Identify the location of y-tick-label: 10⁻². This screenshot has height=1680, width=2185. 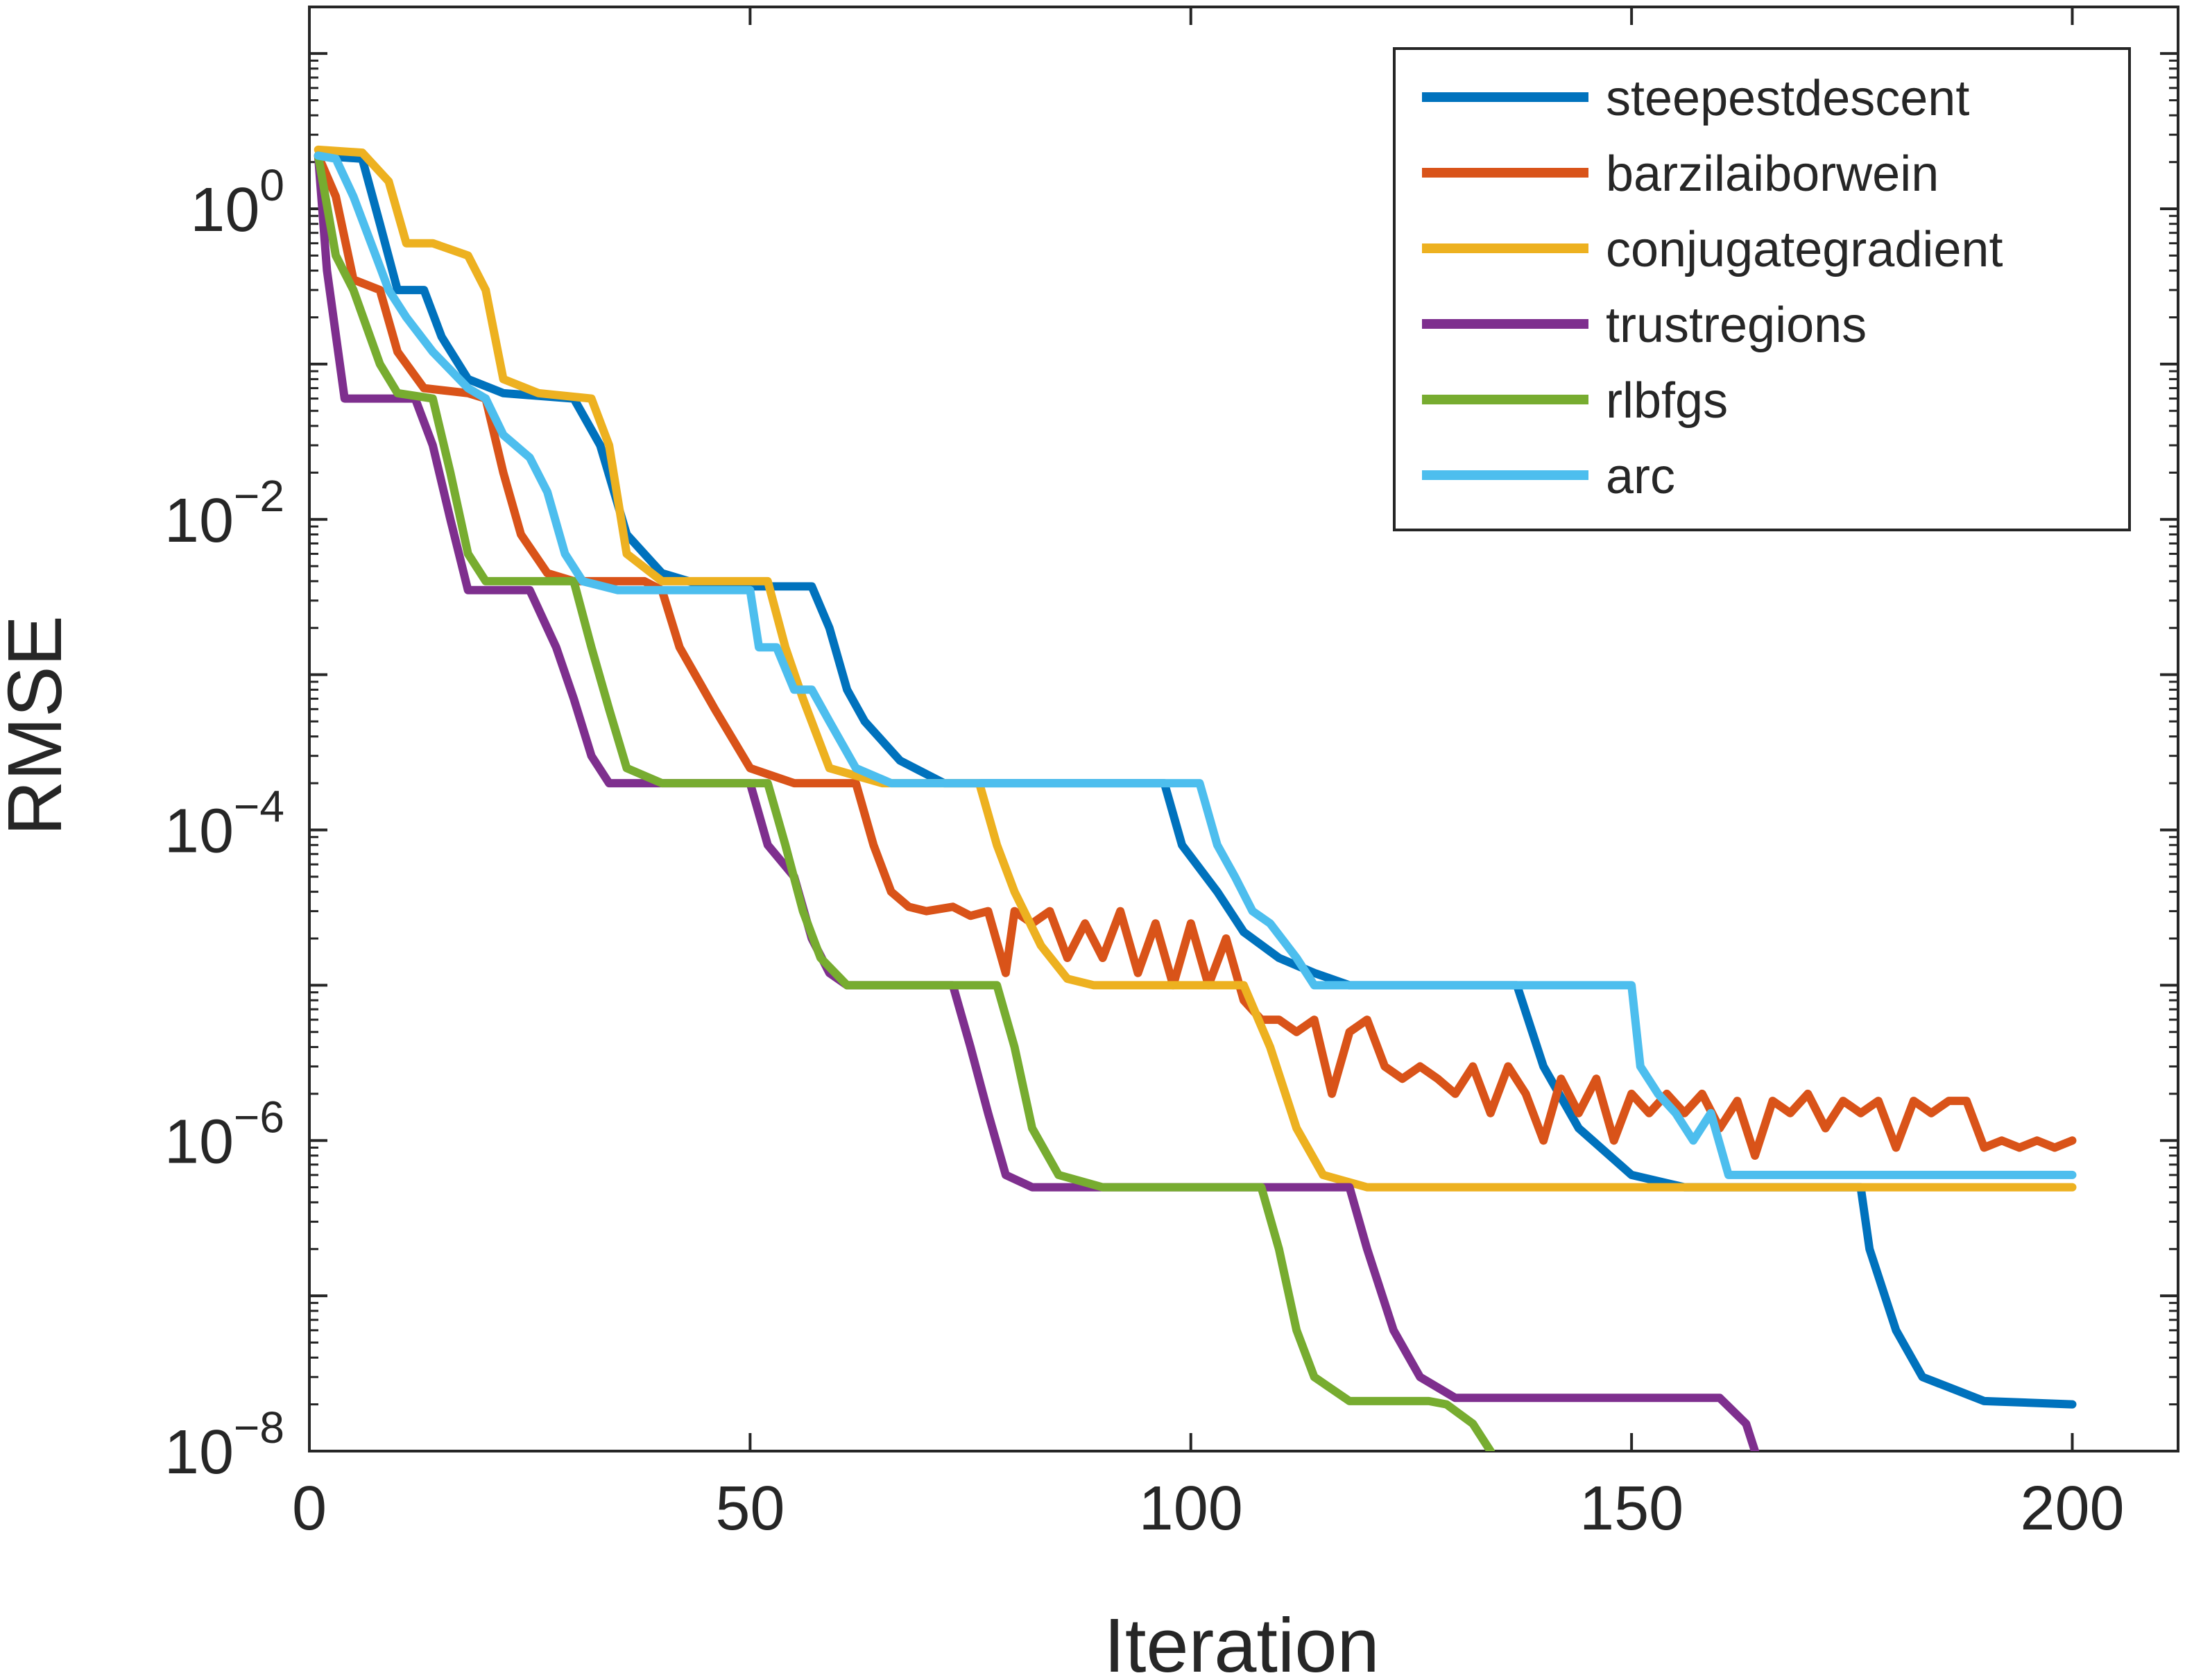
(224, 513).